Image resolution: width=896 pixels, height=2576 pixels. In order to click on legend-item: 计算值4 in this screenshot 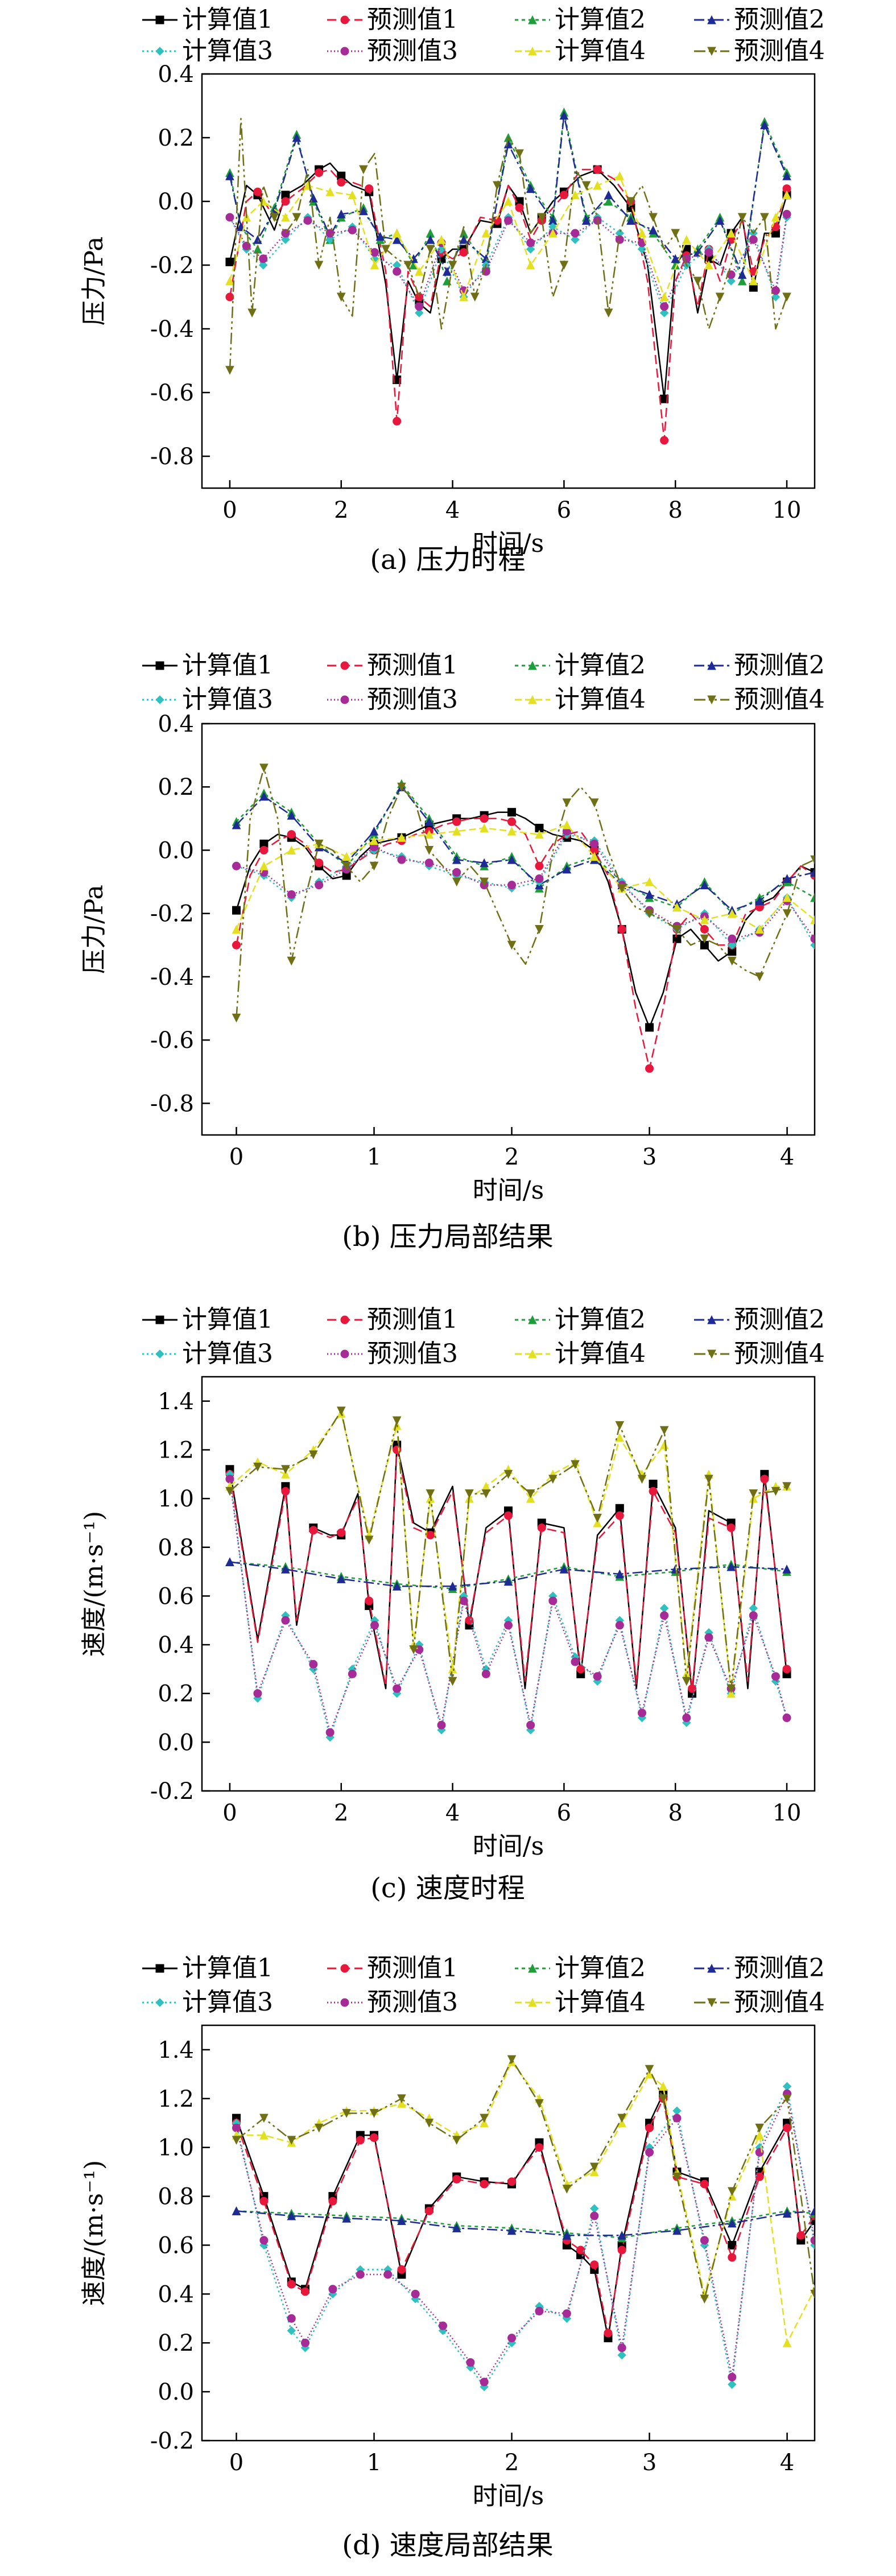, I will do `click(580, 1353)`.